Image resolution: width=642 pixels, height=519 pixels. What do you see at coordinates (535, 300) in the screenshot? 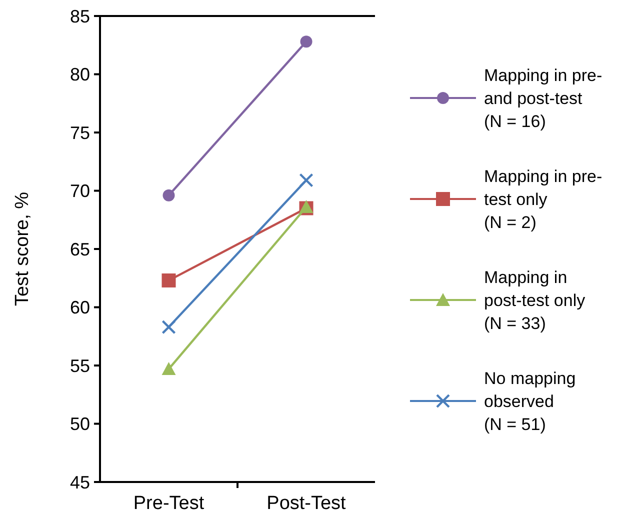
I see `legend-label: Mapping in post-test only (N = 33)` at bounding box center [535, 300].